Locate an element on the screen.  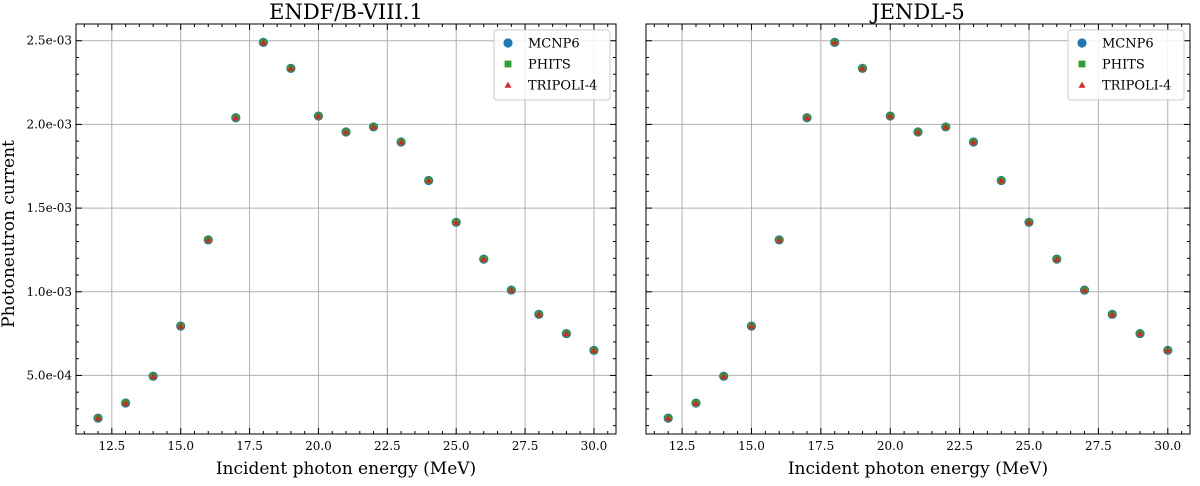
y-tick-label: 2.5e-03 is located at coordinates (49, 41).